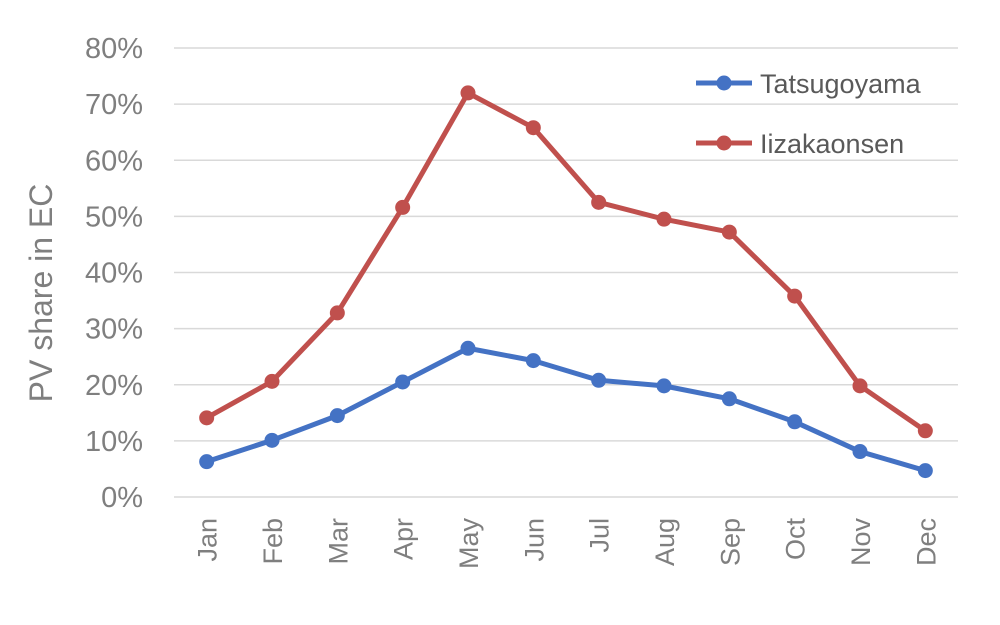  What do you see at coordinates (114, 442) in the screenshot?
I see `y-tick-label: 10%` at bounding box center [114, 442].